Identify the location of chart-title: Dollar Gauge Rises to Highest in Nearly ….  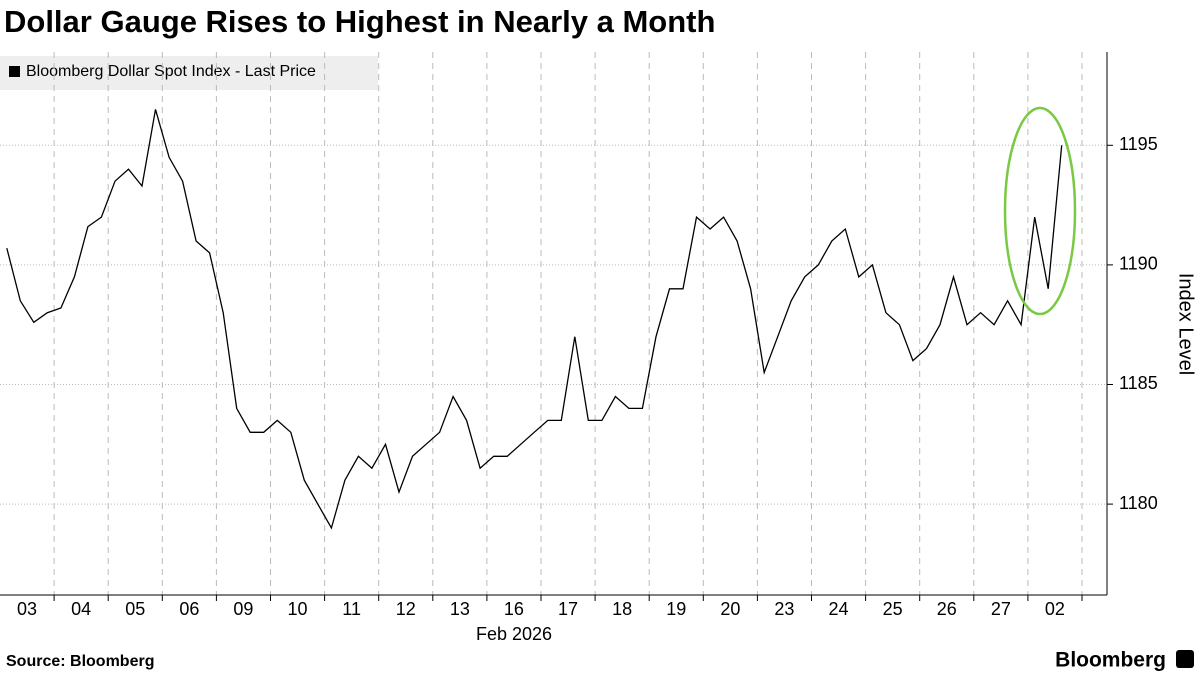
(359, 21).